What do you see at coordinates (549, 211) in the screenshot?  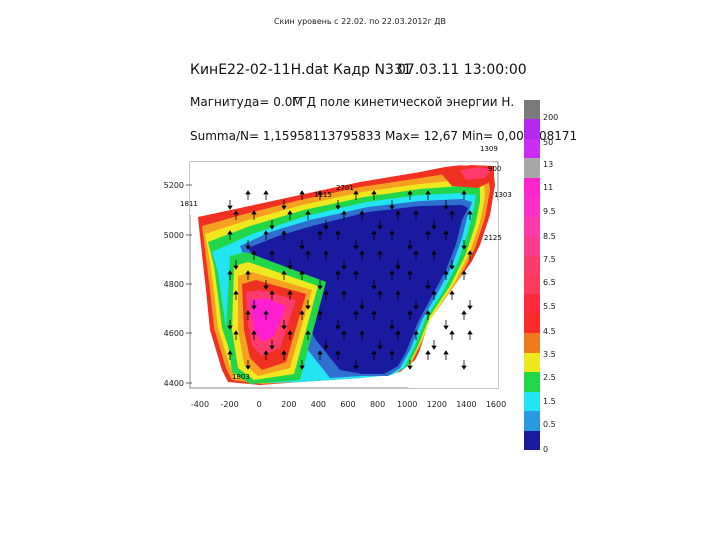 I see `colorbar-label: 9.5` at bounding box center [549, 211].